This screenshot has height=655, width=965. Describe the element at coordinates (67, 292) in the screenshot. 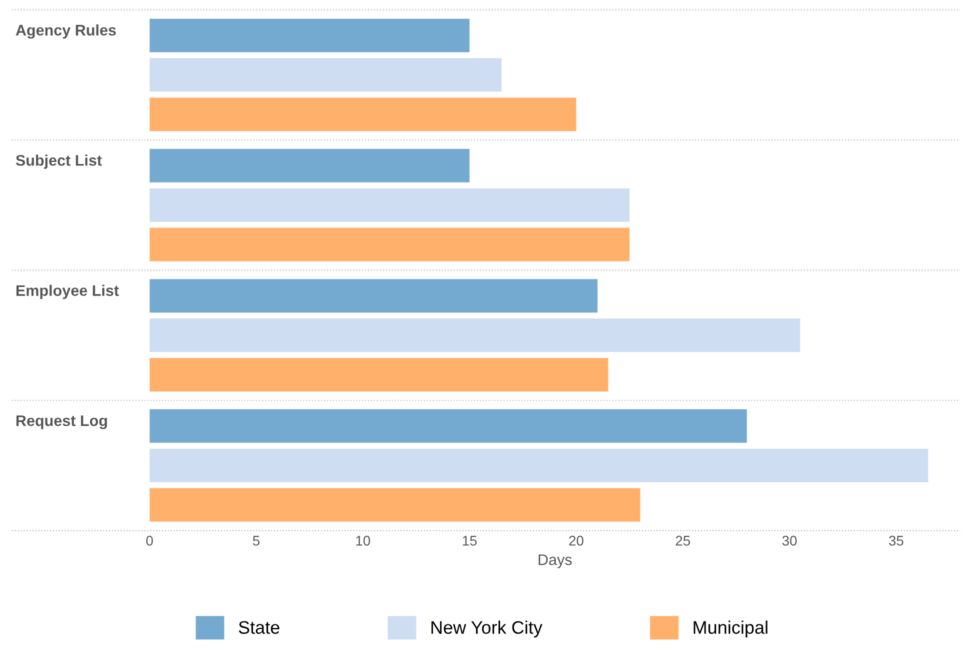

I see `y-tick-label: Employee List` at that location.